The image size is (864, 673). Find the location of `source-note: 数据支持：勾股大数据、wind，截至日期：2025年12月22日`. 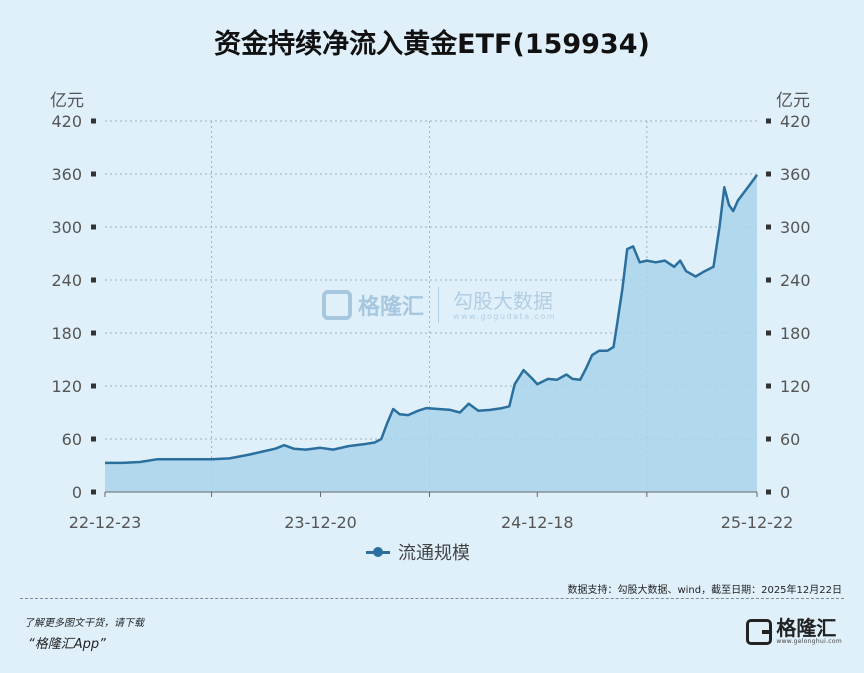

source-note: 数据支持：勾股大数据、wind，截至日期：2025年12月22日 is located at coordinates (704, 590).